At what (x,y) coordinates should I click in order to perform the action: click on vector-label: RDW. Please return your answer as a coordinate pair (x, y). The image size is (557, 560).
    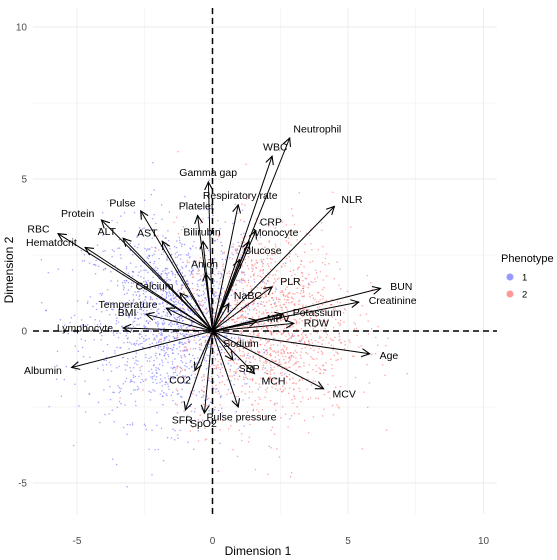
    Looking at the image, I should click on (316, 324).